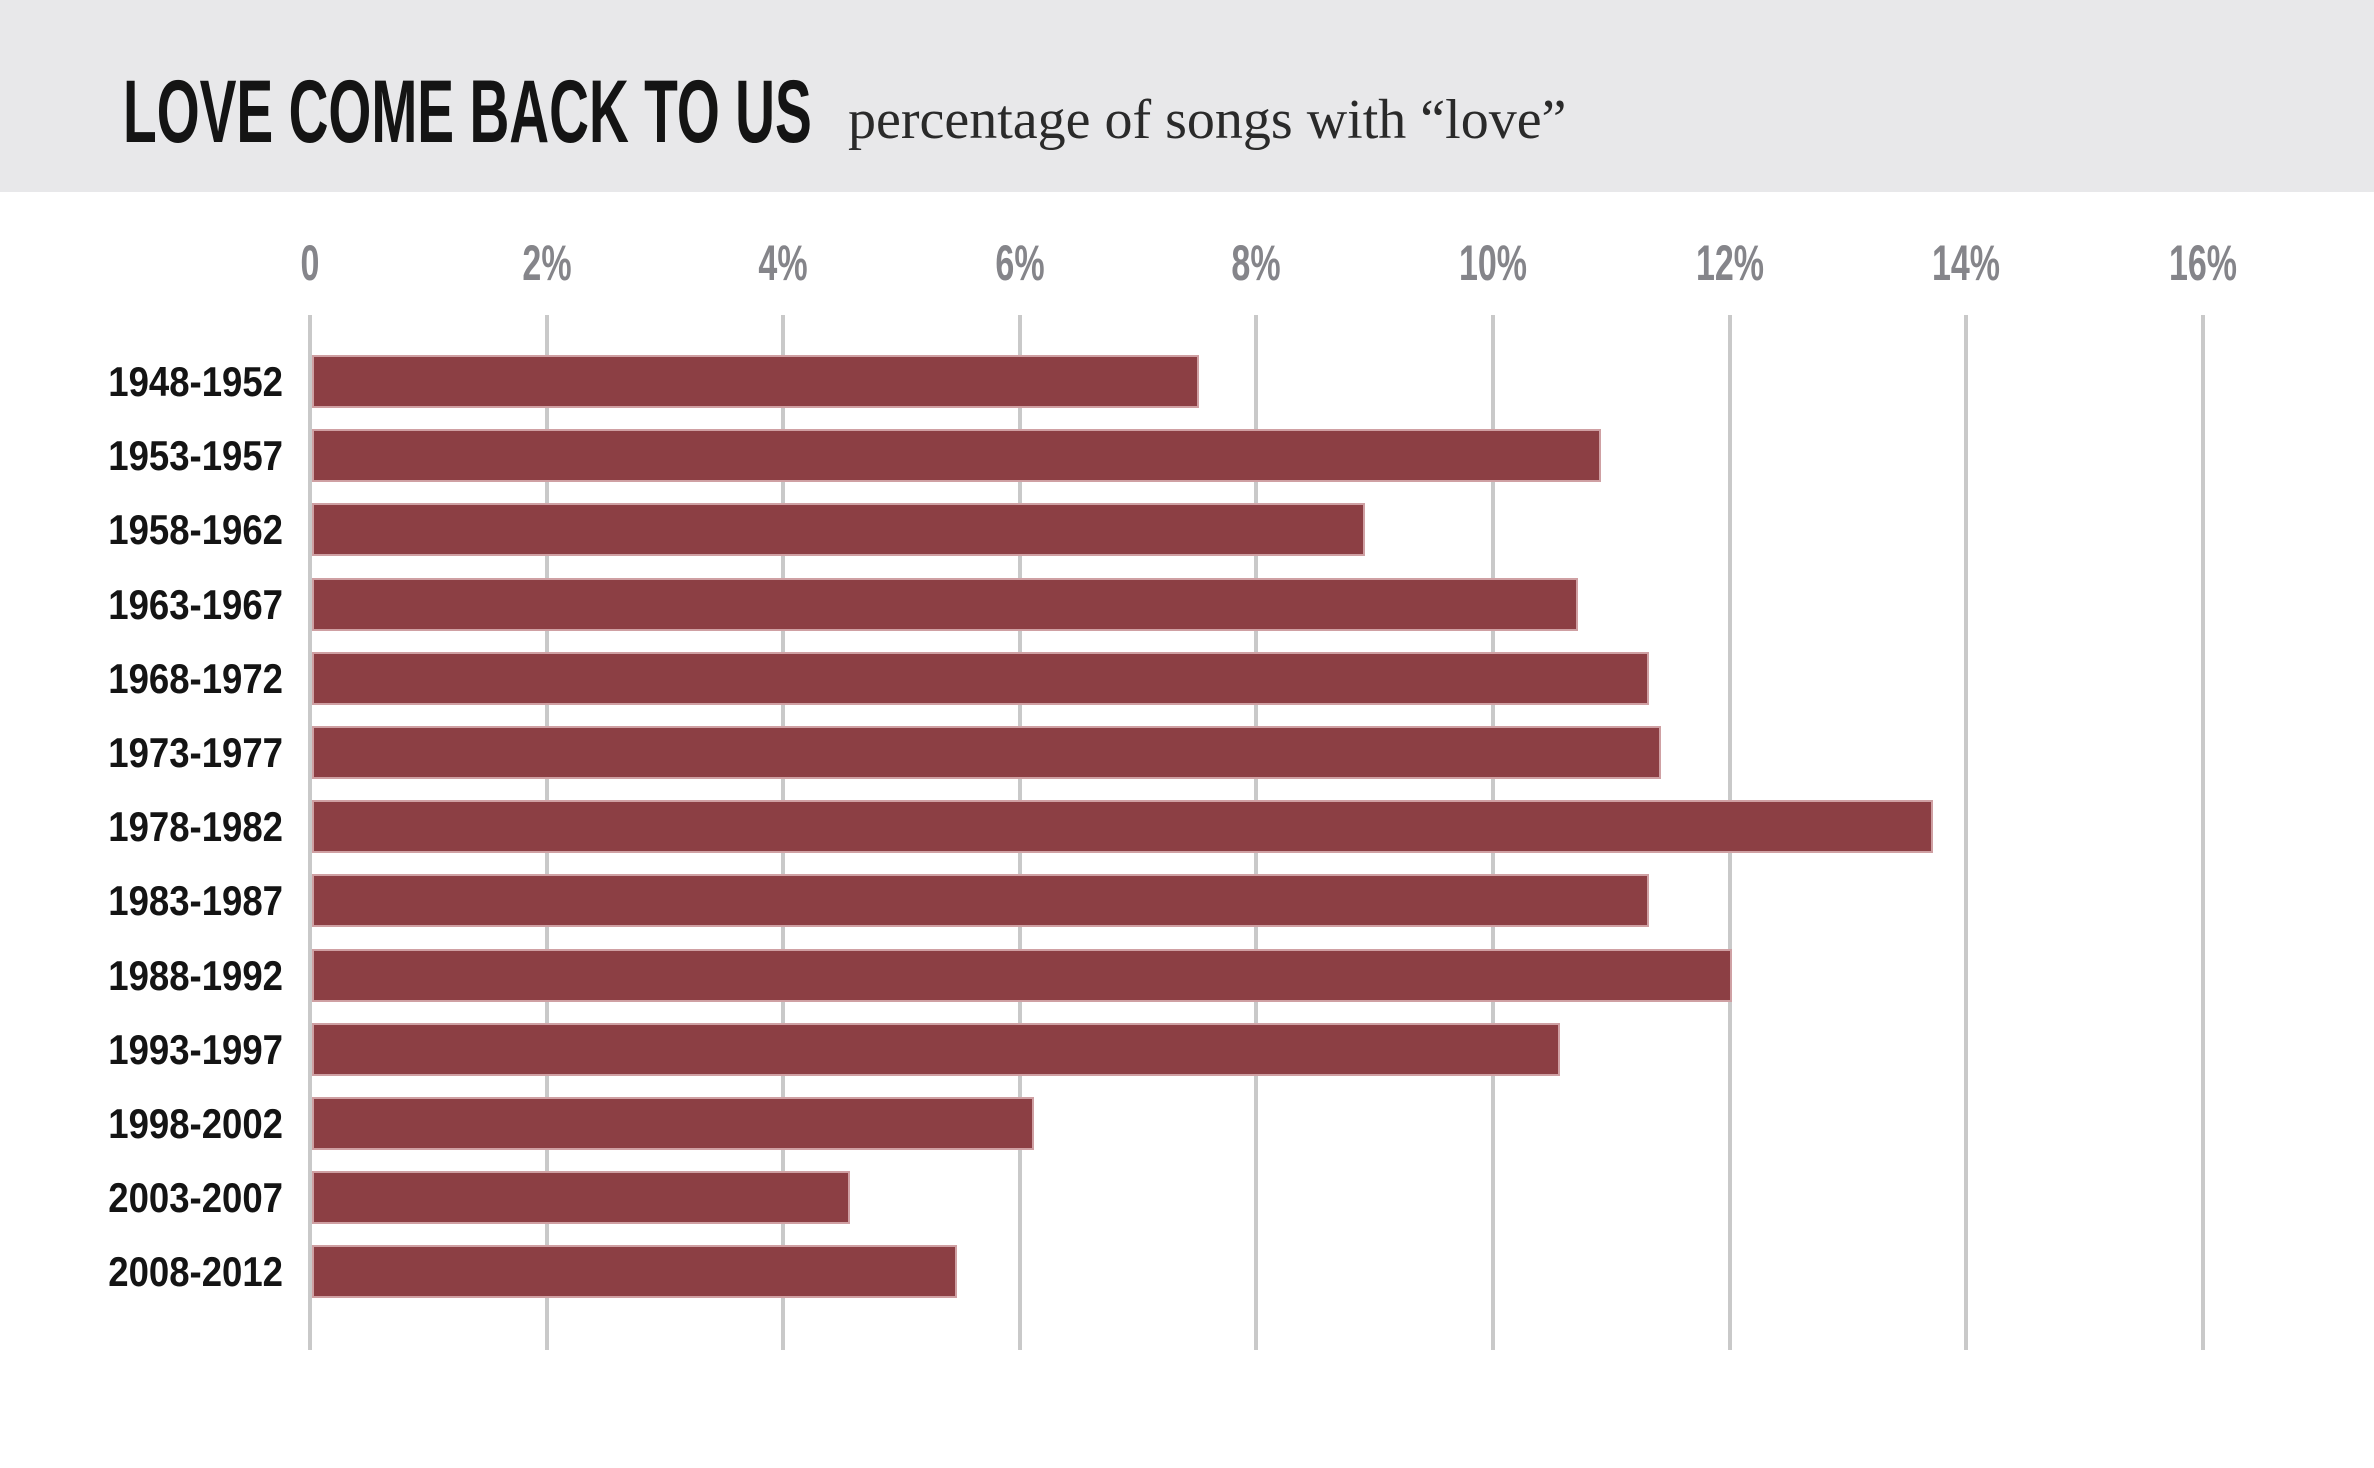 The image size is (2374, 1468). What do you see at coordinates (195, 678) in the screenshot?
I see `category-label-1968-1972: 1968-1972` at bounding box center [195, 678].